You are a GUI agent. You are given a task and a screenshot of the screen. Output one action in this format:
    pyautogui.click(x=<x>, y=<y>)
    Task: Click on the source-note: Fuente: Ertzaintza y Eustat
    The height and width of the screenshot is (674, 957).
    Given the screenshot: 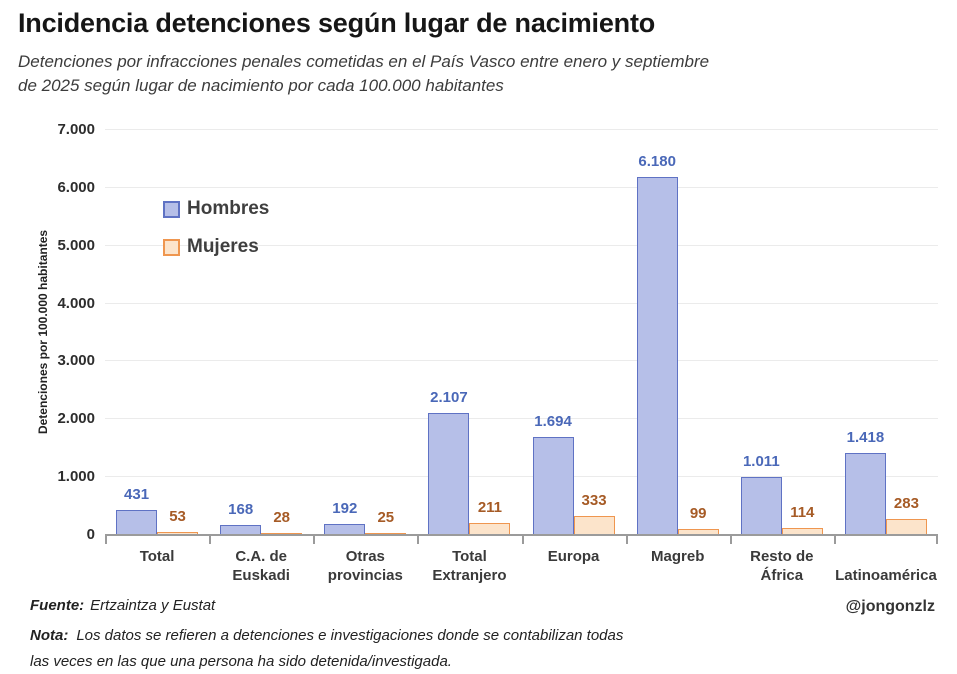 What is the action you would take?
    pyautogui.click(x=122, y=605)
    